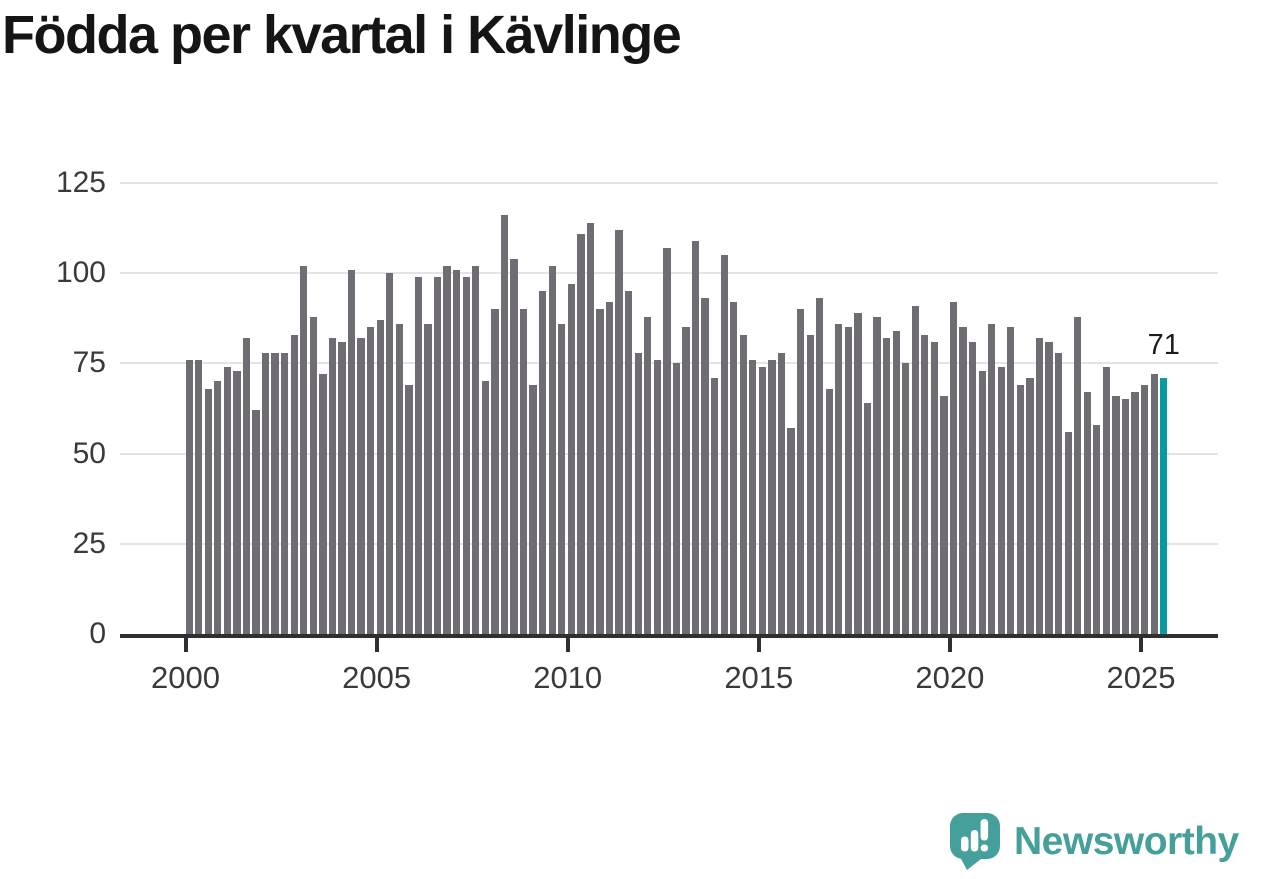 The width and height of the screenshot is (1262, 879). What do you see at coordinates (568, 677) in the screenshot?
I see `x-axis-tick-label: 2010` at bounding box center [568, 677].